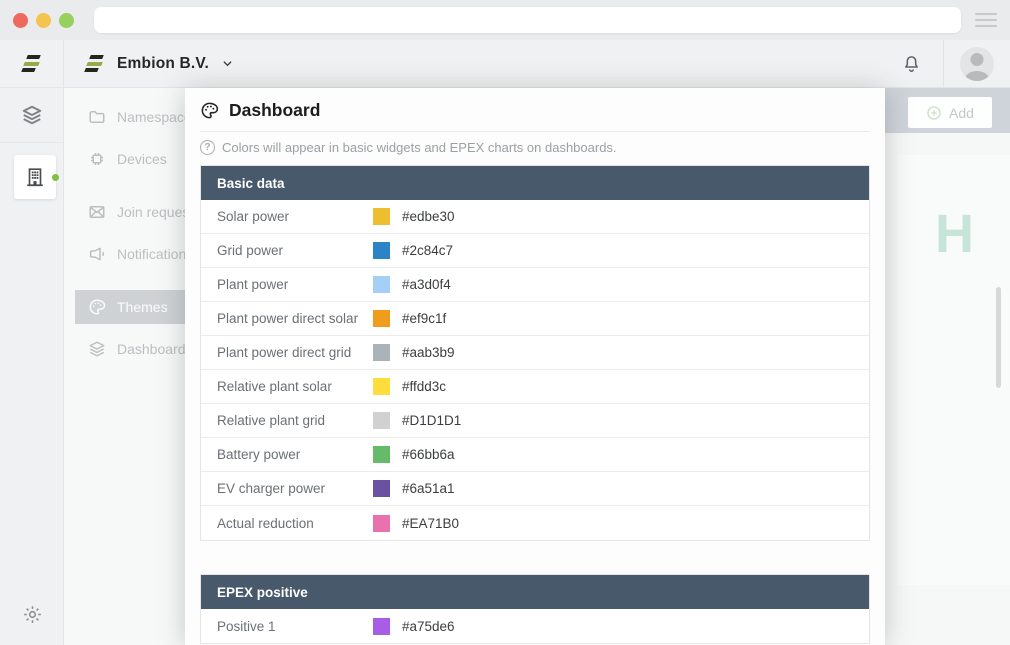 This screenshot has width=1010, height=645. I want to click on rail-item-organization, so click(36, 177).